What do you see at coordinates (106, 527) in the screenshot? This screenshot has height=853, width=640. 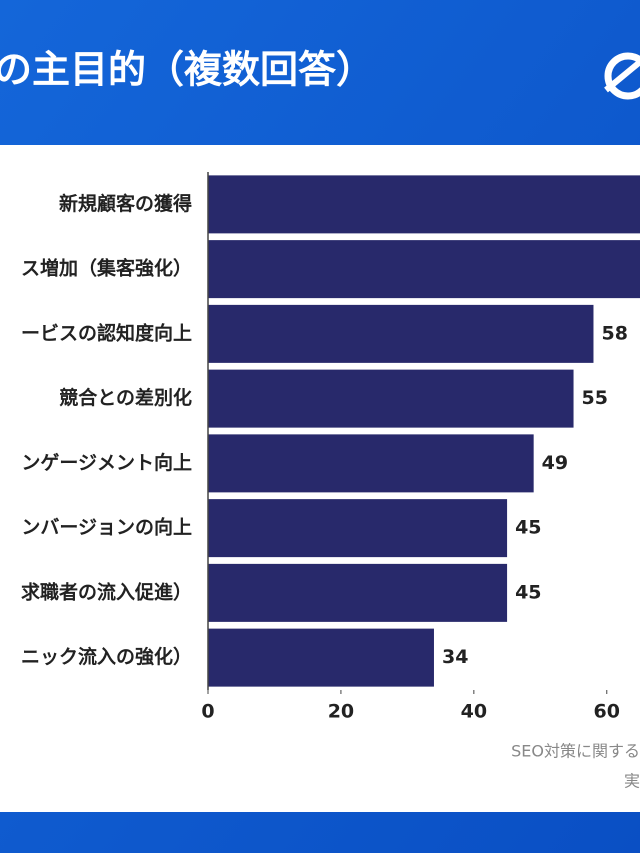 I see `y-tick-label: ンバージョンの向上` at bounding box center [106, 527].